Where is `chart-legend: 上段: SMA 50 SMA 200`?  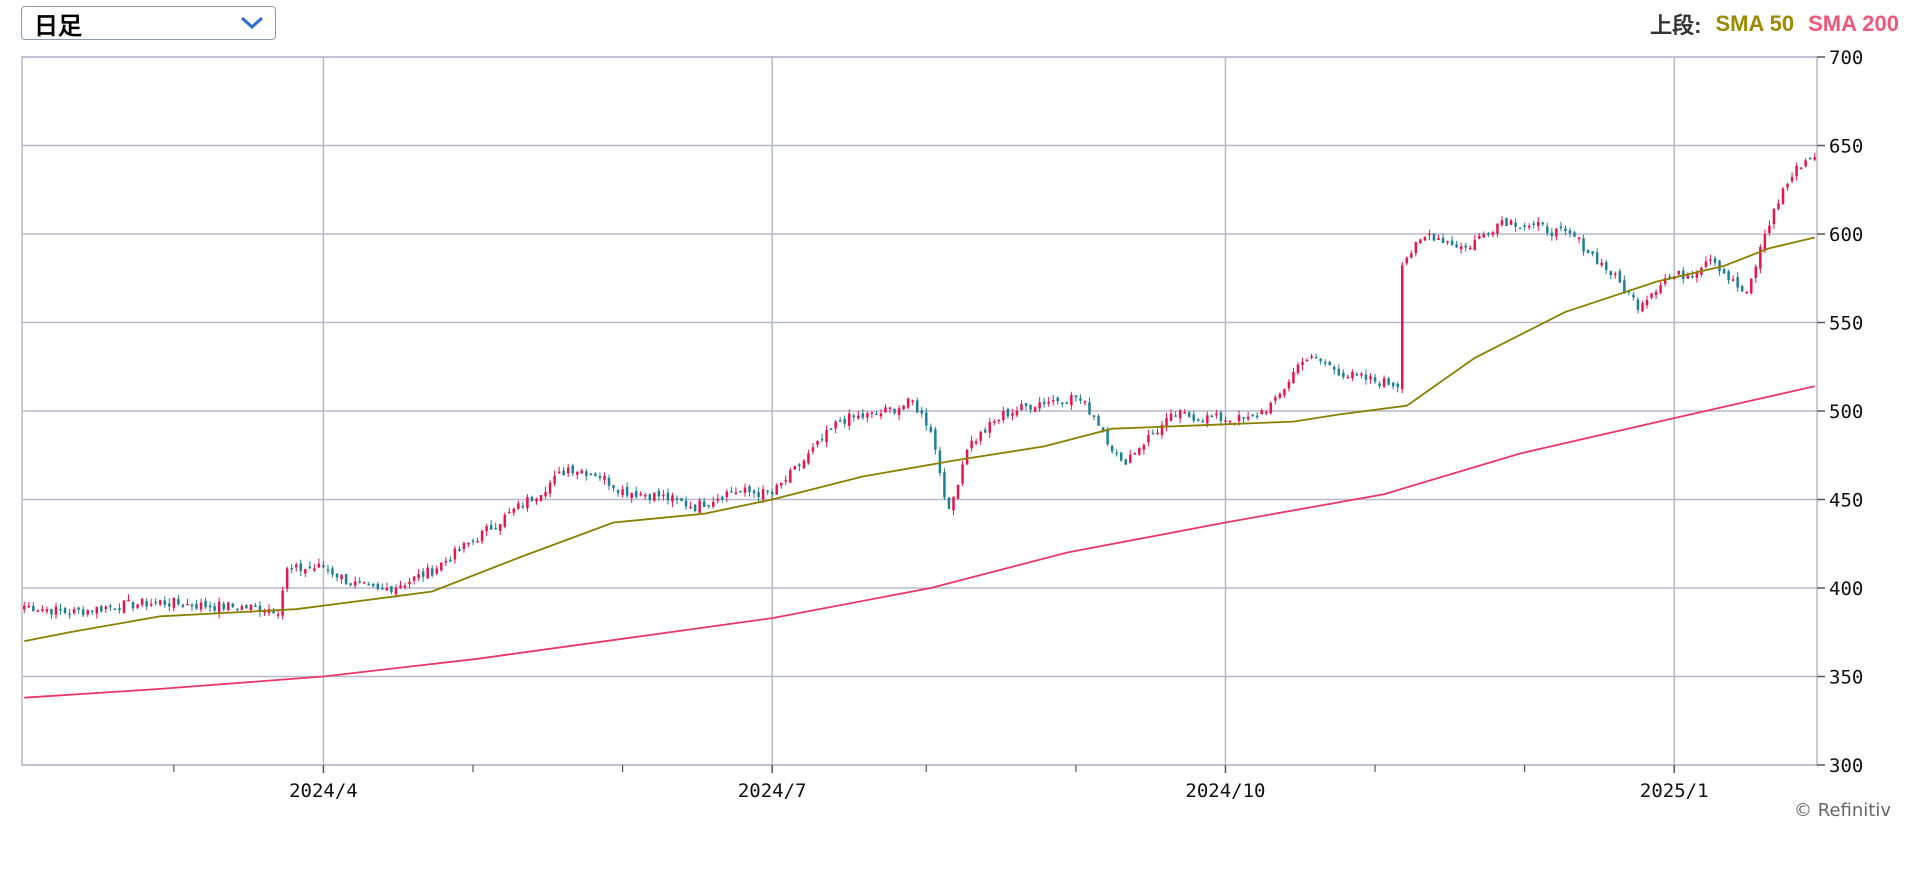 chart-legend: 上段: SMA 50 SMA 200 is located at coordinates (1774, 24).